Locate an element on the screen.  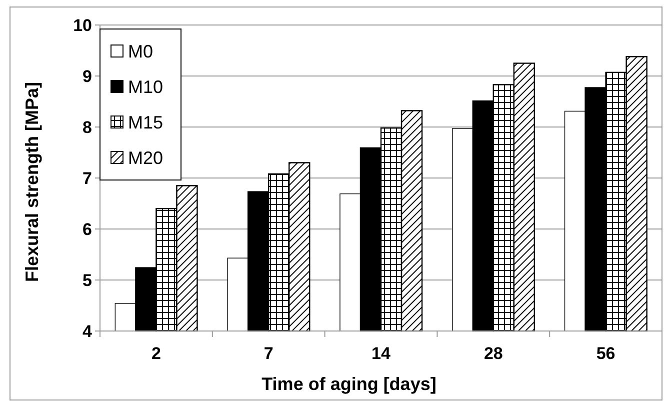
x-axis-title: Time of aging [days] is located at coordinates (349, 384).